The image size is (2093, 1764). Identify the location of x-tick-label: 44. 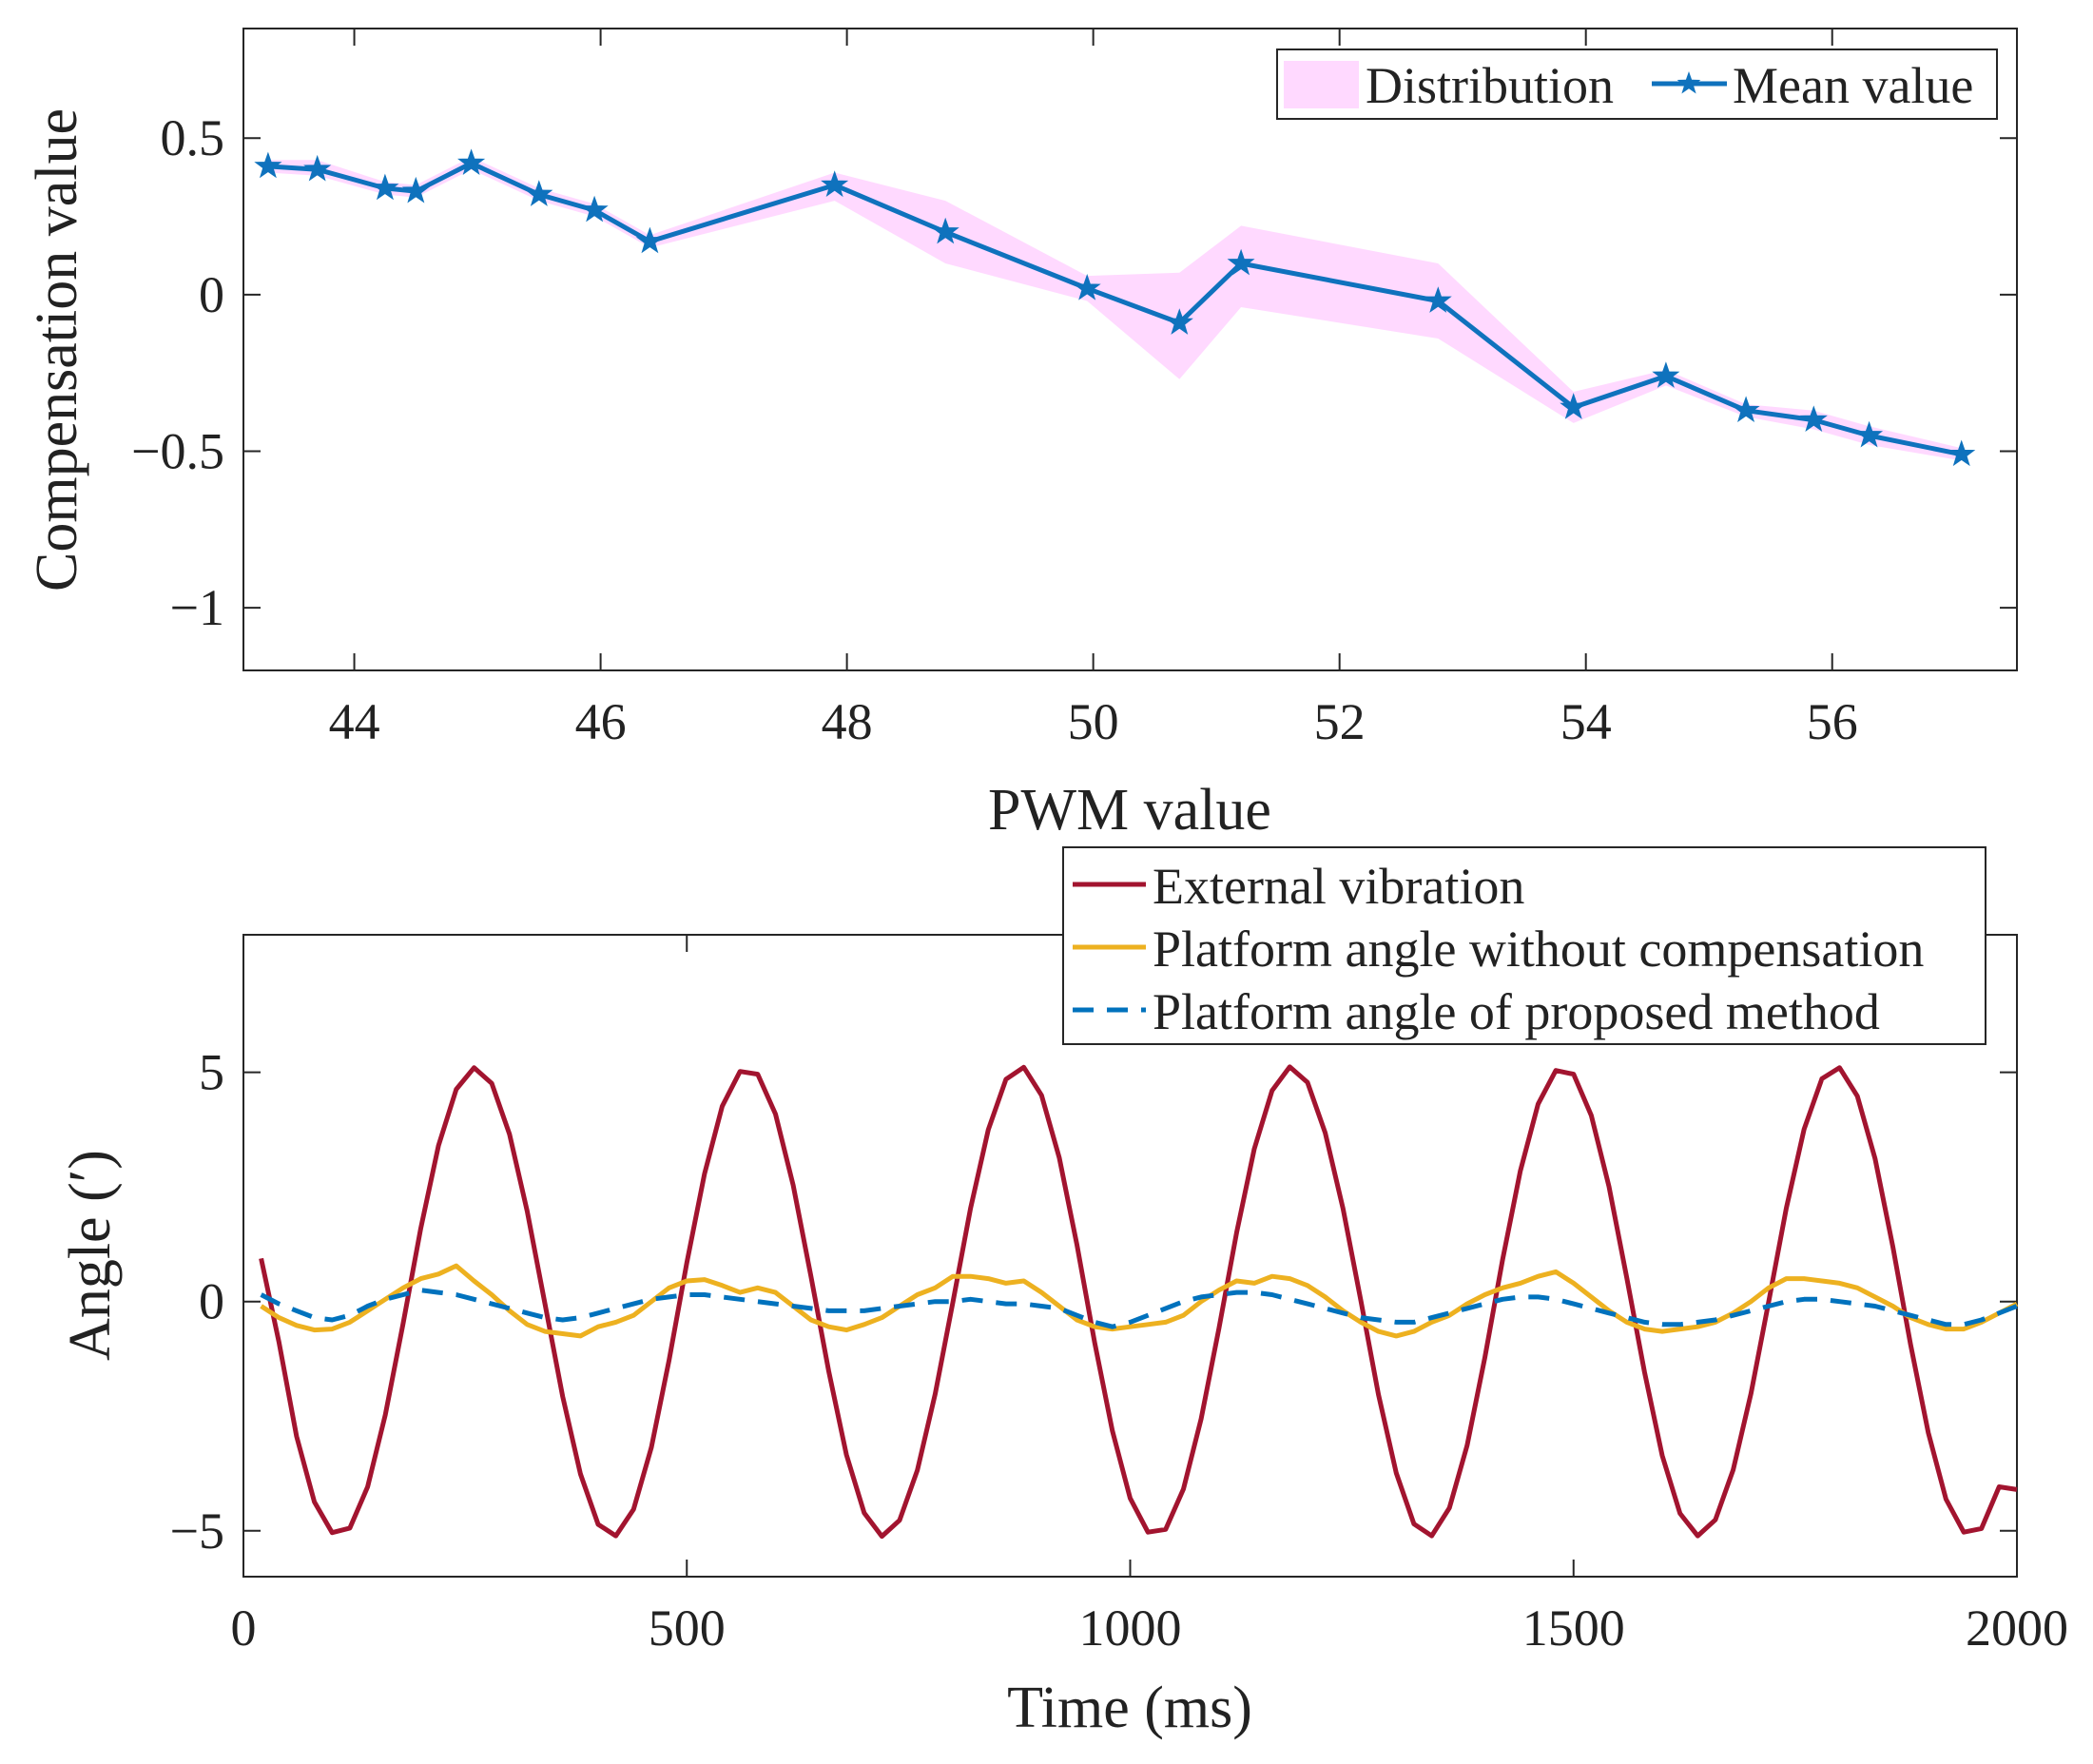
(354, 721).